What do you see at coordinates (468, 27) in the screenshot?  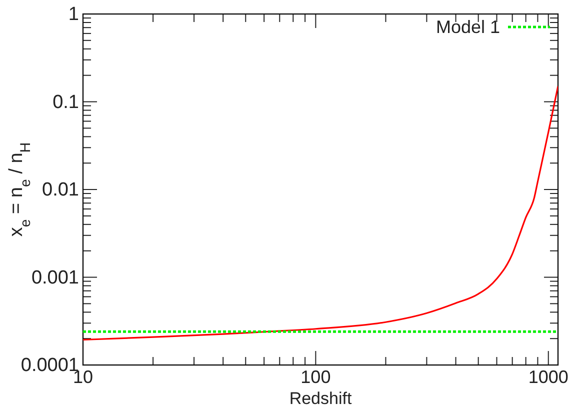 I see `text: Model 1` at bounding box center [468, 27].